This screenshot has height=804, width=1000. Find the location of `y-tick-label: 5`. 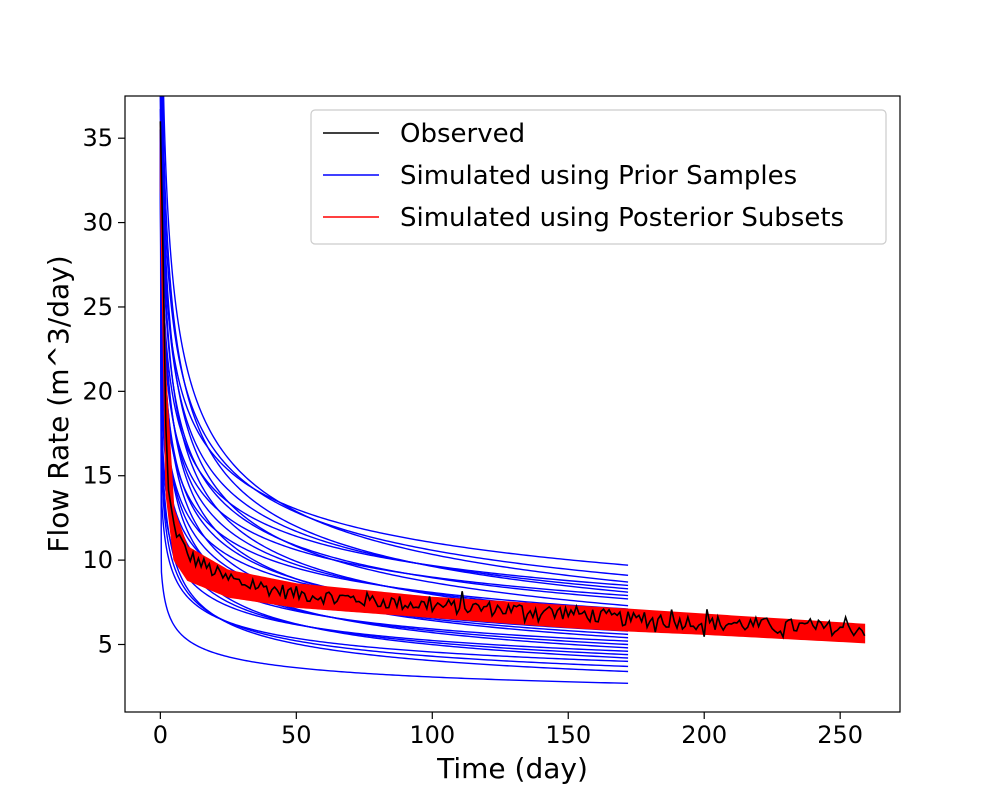

y-tick-label: 5 is located at coordinates (105, 644).